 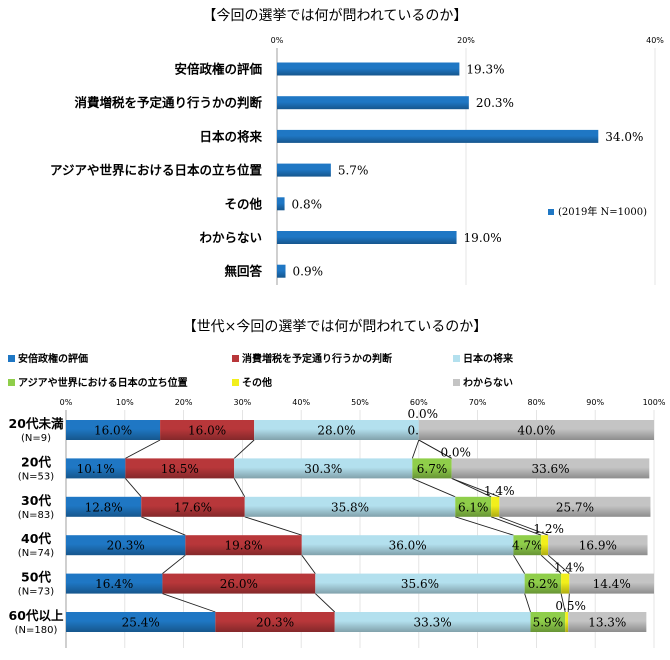 What do you see at coordinates (488, 383) in the screenshot?
I see `chart2-legend-label: わからない` at bounding box center [488, 383].